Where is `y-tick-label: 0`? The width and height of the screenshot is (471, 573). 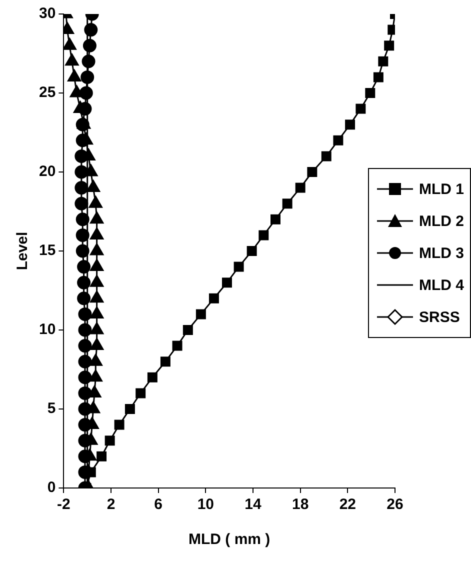
y-tick-label: 0 is located at coordinates (51, 487).